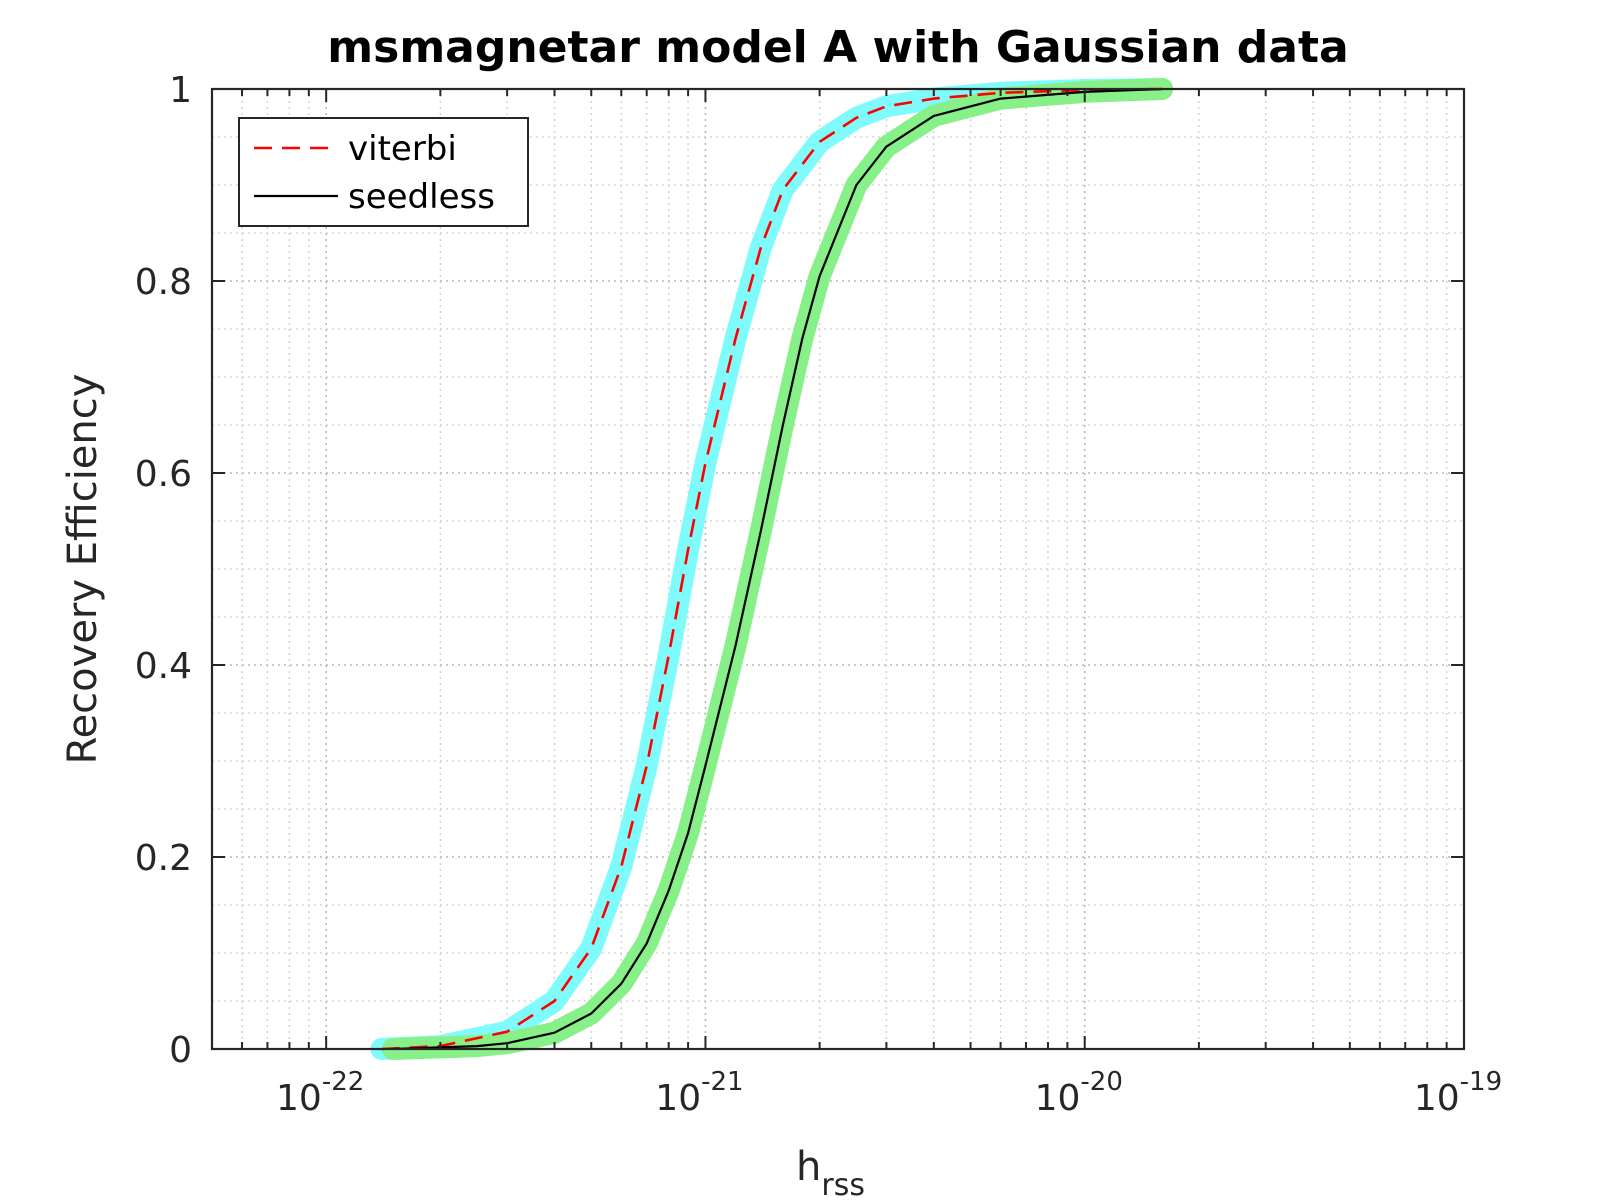 The height and width of the screenshot is (1200, 1600). I want to click on legend-box, so click(383, 172).